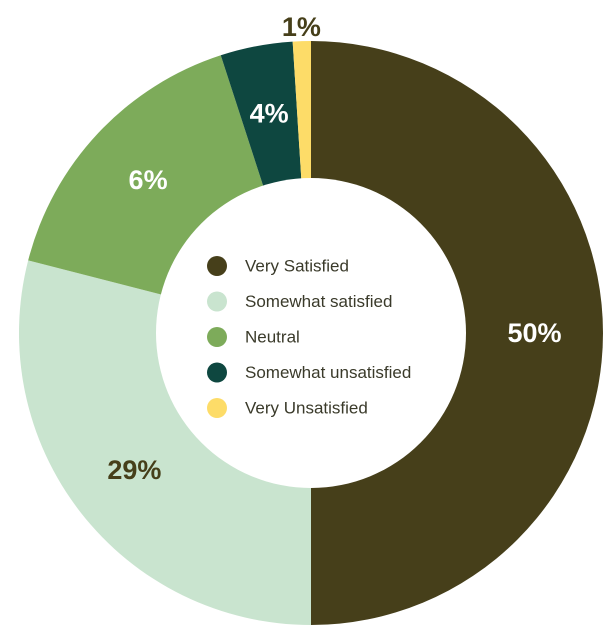  I want to click on legend-marker-very-satisfied, so click(217, 266).